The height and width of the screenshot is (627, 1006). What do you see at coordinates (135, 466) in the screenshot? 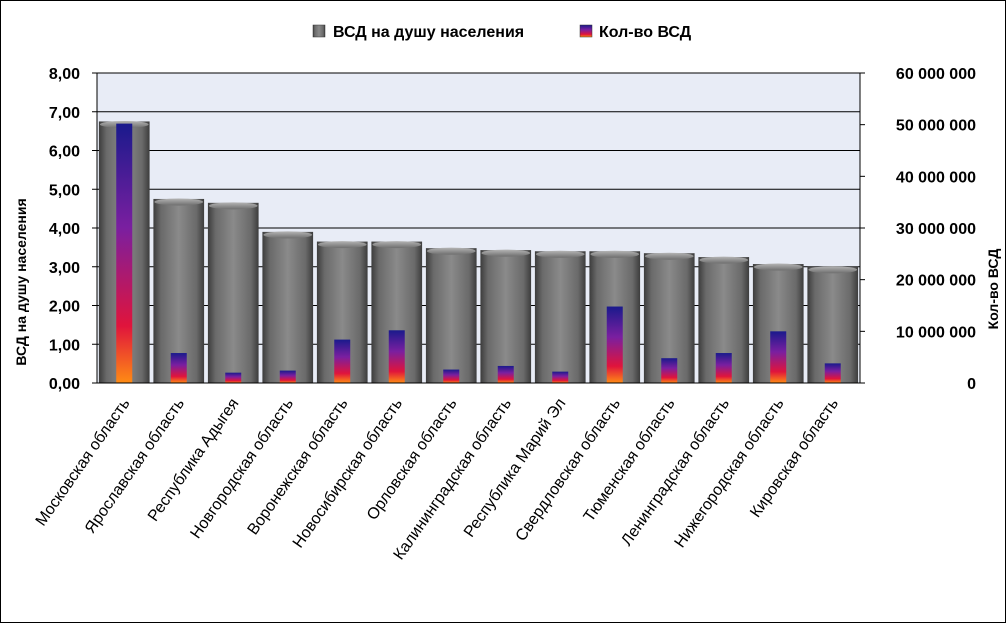
I see `category-label: Ярославская область` at bounding box center [135, 466].